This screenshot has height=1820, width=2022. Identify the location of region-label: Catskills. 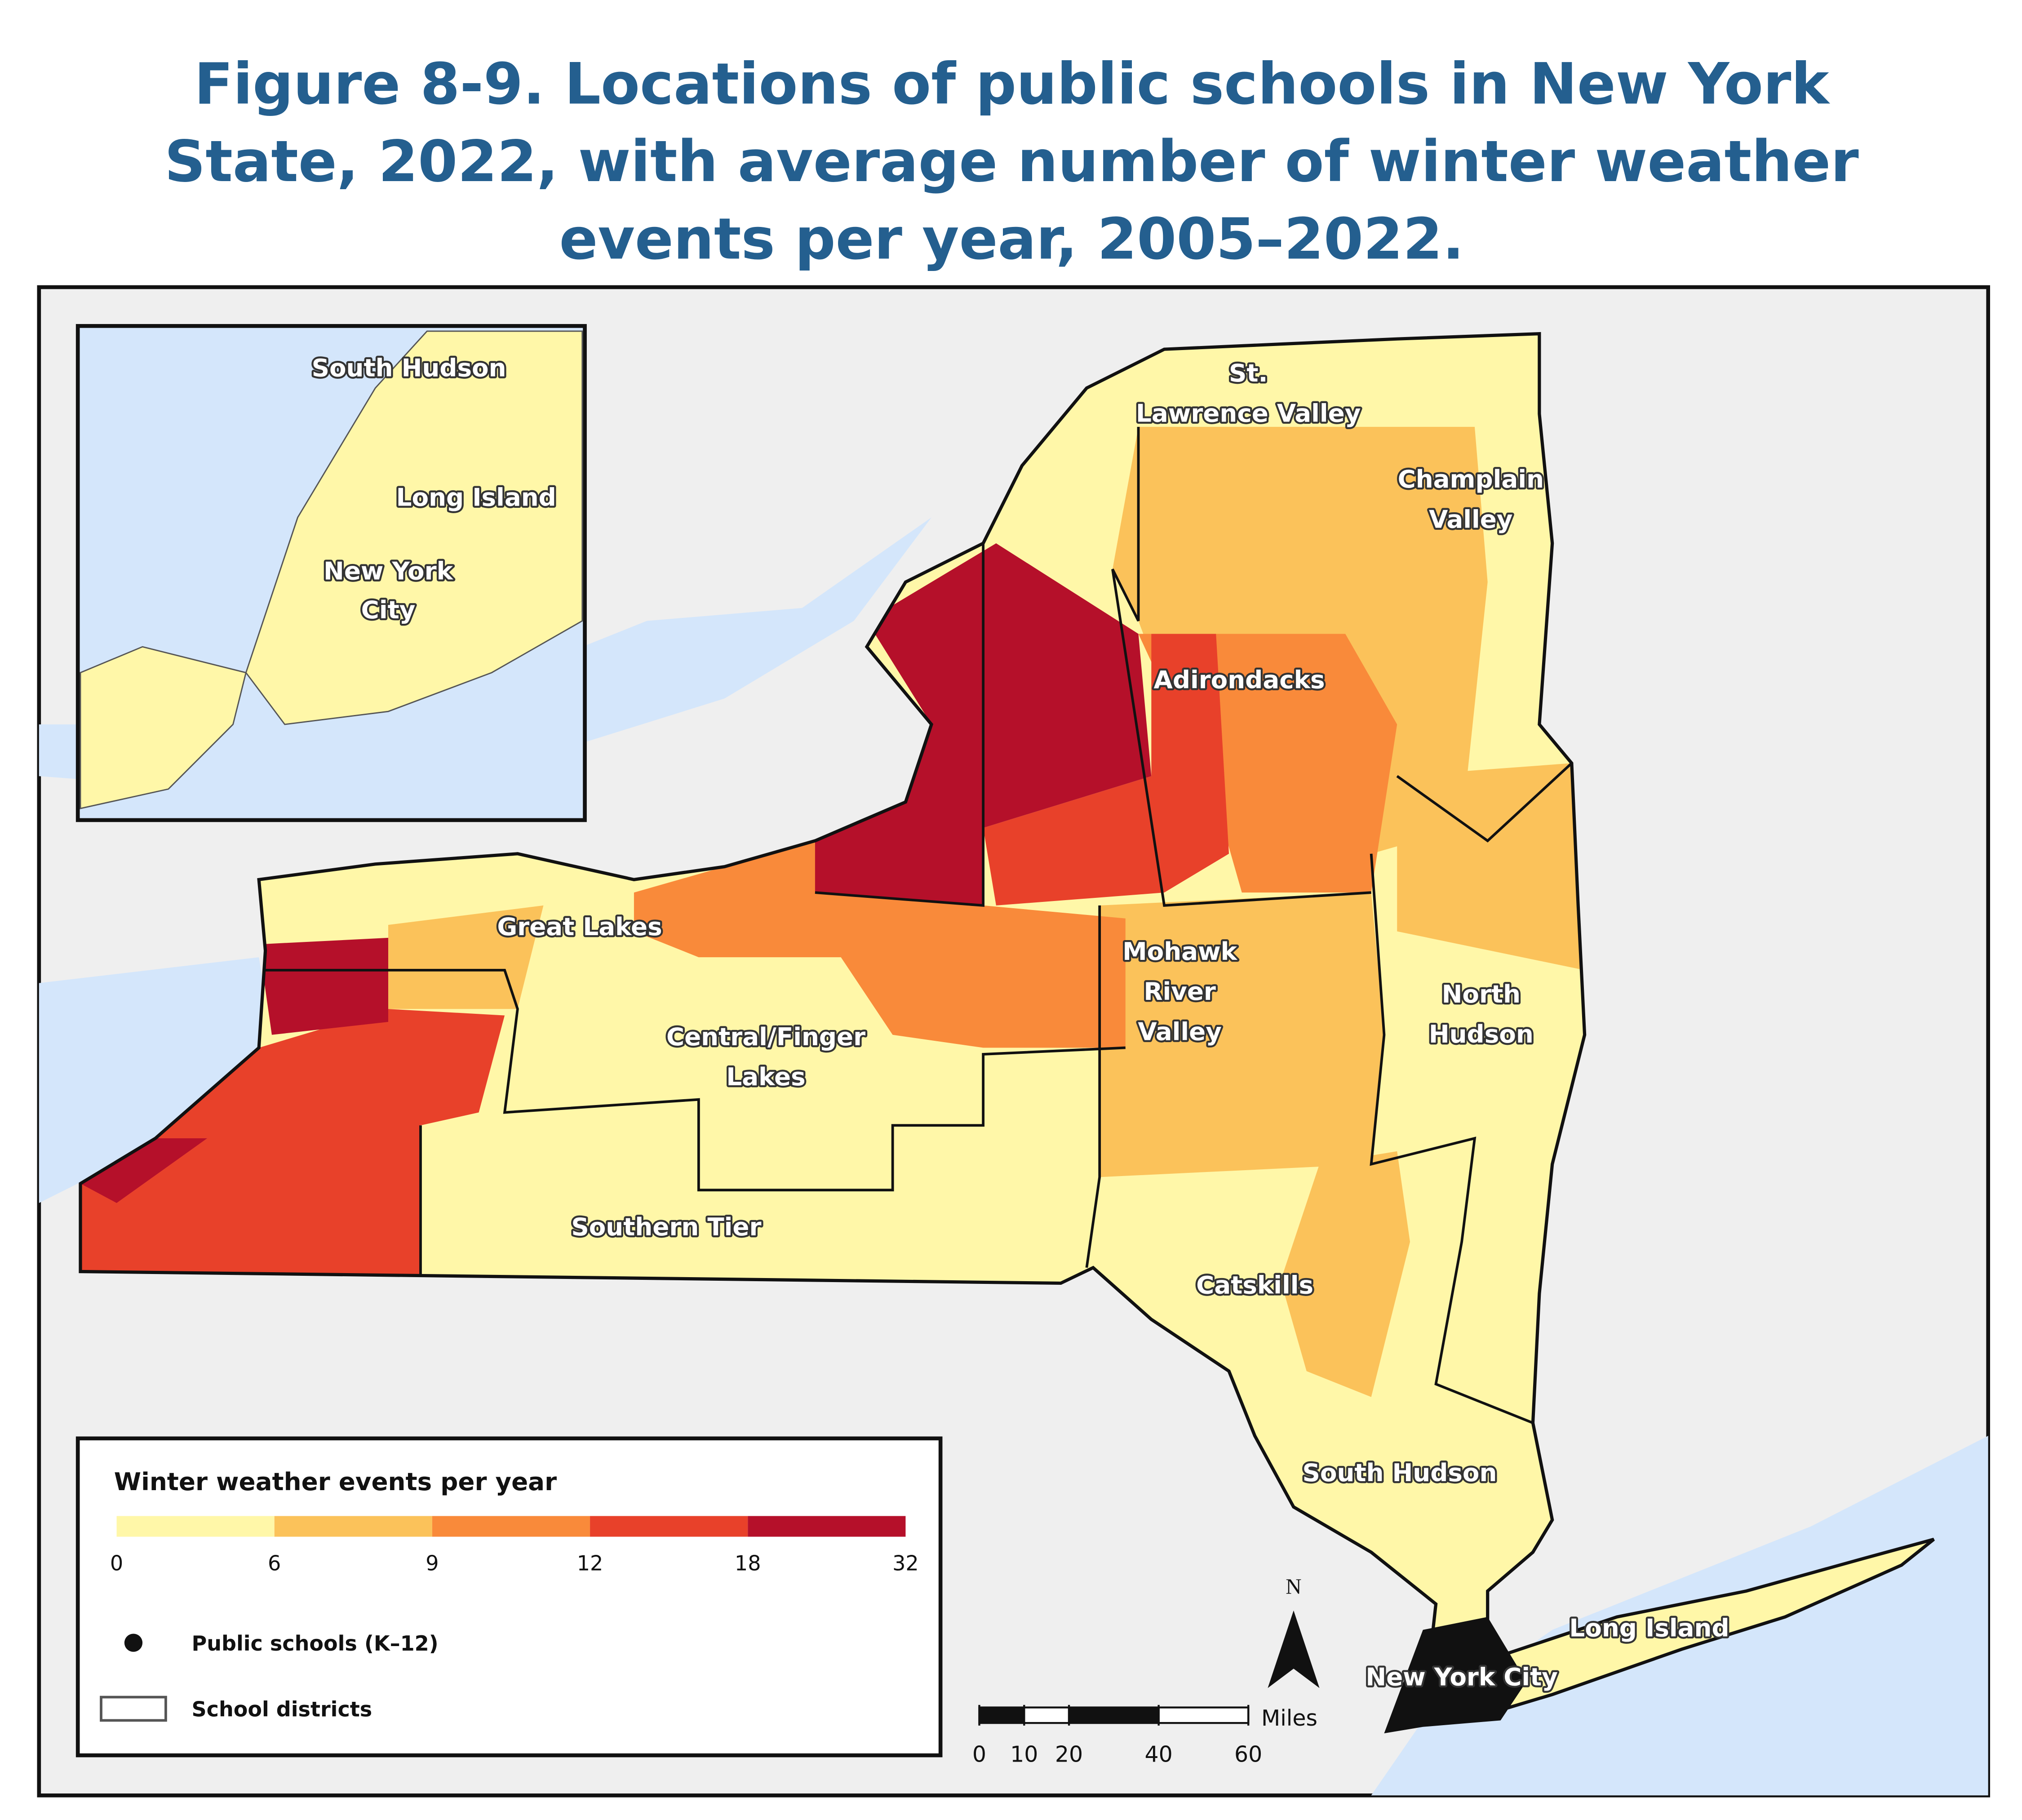
(1254, 1285).